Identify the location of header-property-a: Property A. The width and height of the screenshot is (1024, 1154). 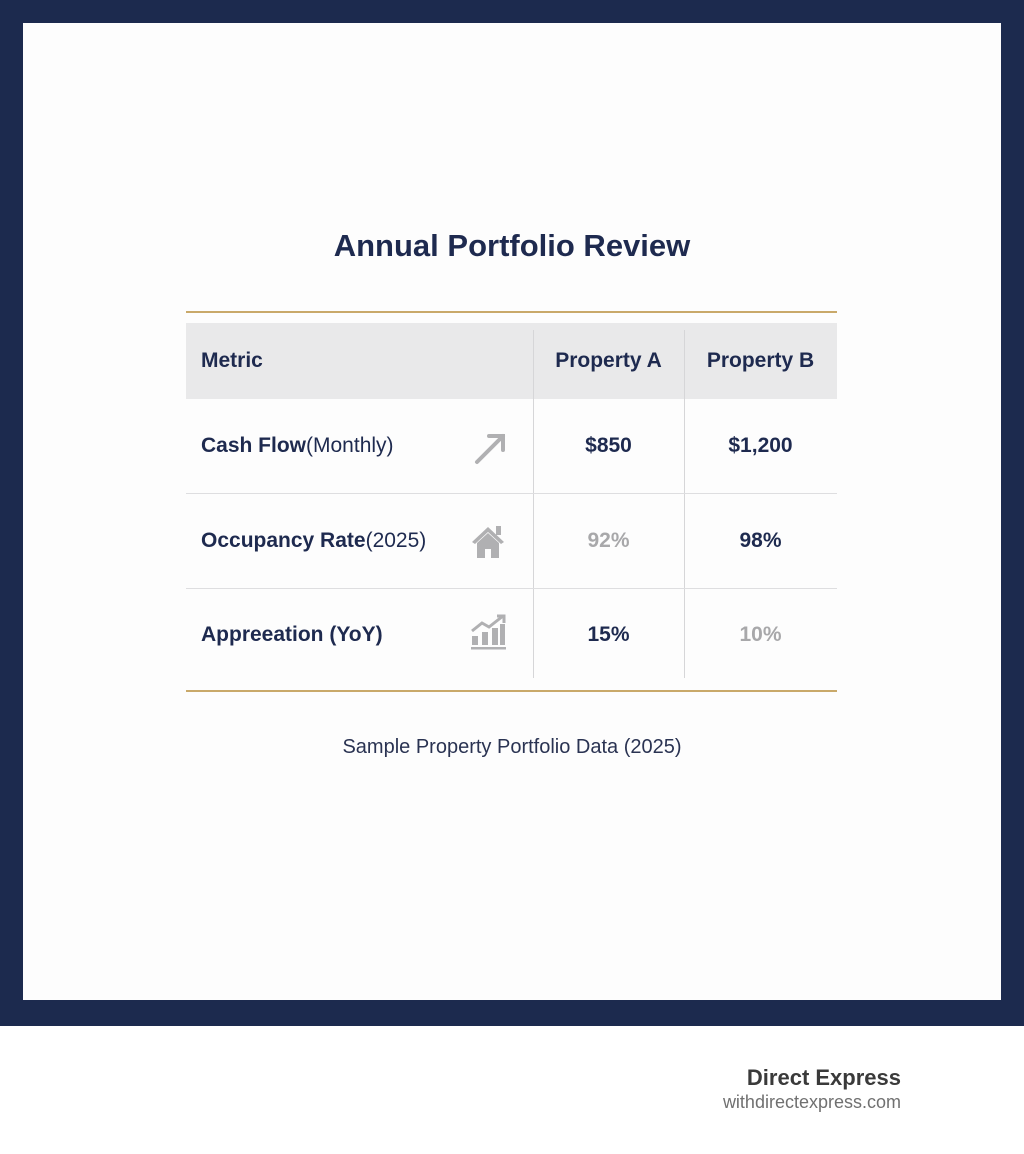
(608, 360).